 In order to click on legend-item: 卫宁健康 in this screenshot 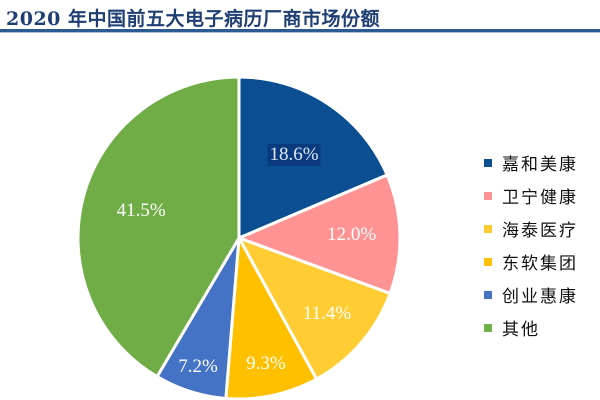, I will do `click(531, 195)`.